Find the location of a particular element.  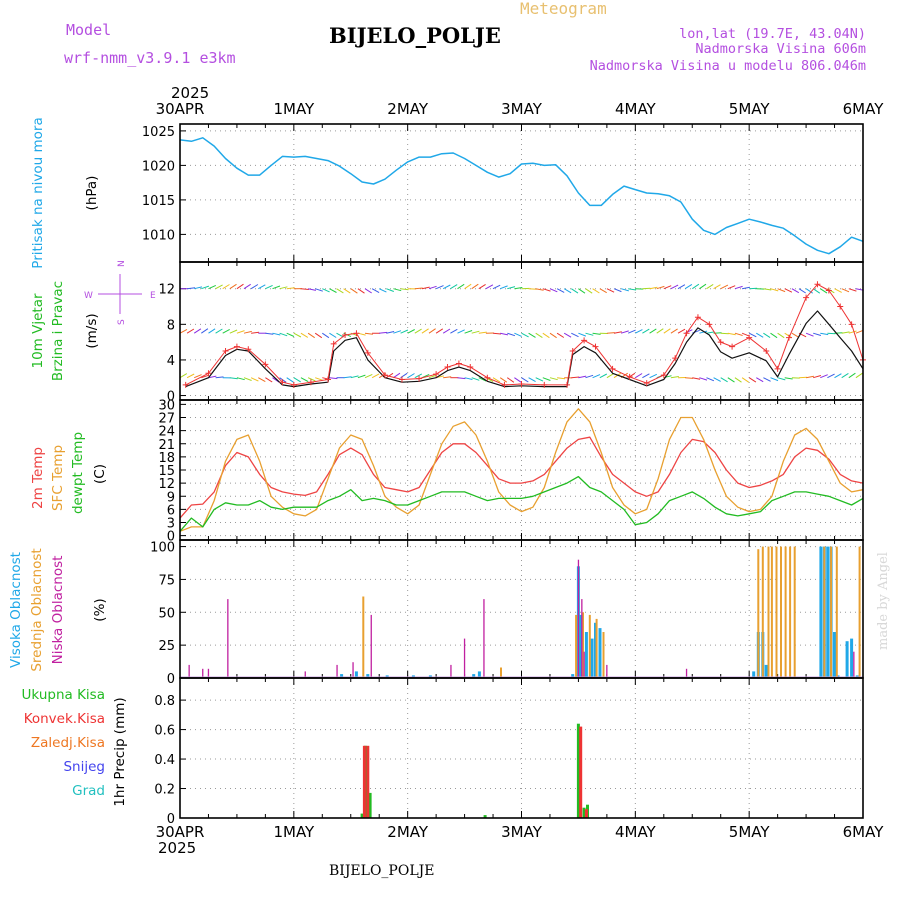

y-tick-label: 50 is located at coordinates (166, 613).